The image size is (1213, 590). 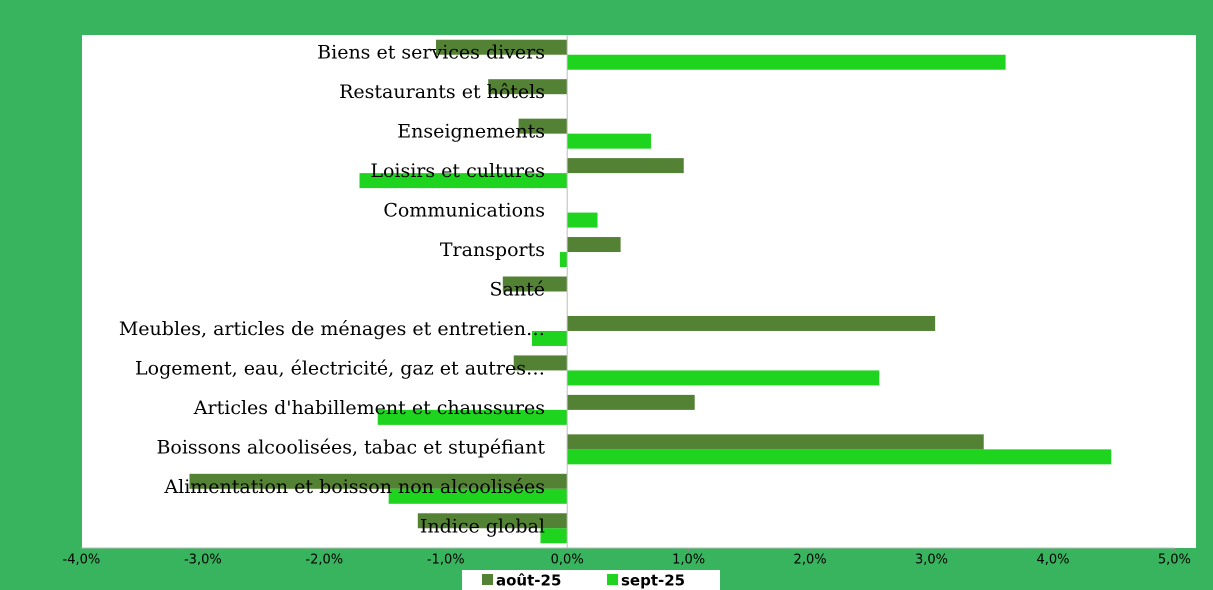 I want to click on category-label: Loisirs et cultures, so click(x=457, y=171).